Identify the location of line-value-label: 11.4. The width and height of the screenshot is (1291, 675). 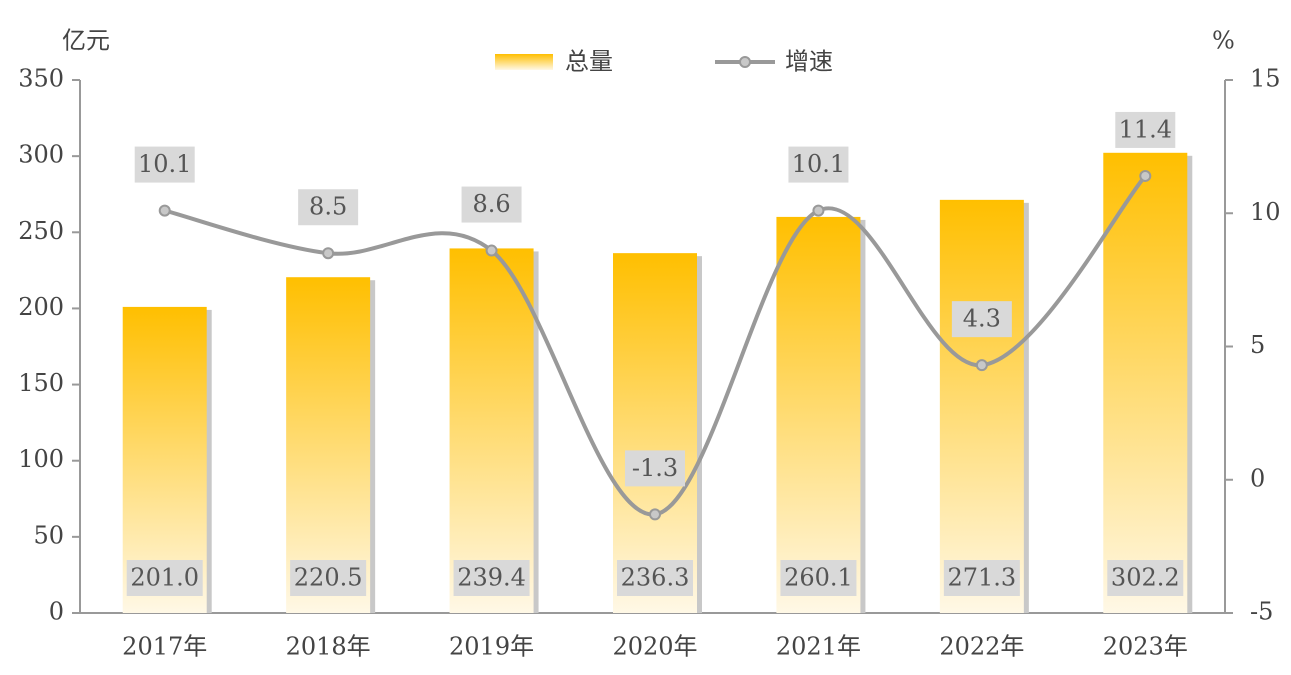
(1145, 129).